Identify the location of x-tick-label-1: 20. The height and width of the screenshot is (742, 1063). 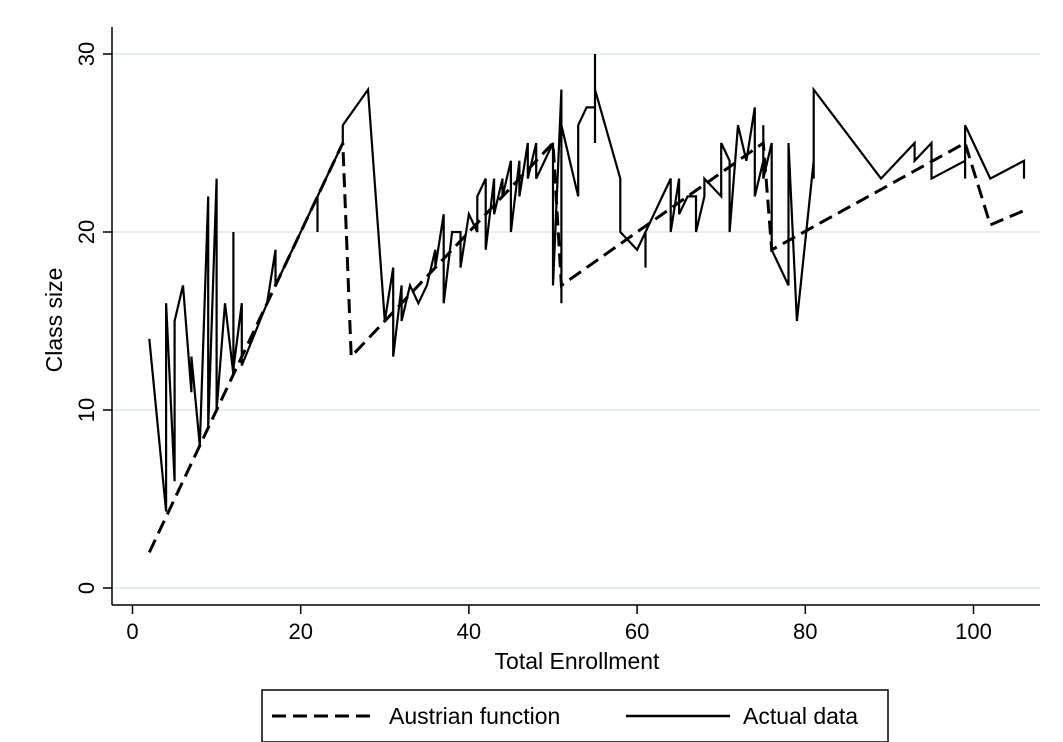
(300, 631).